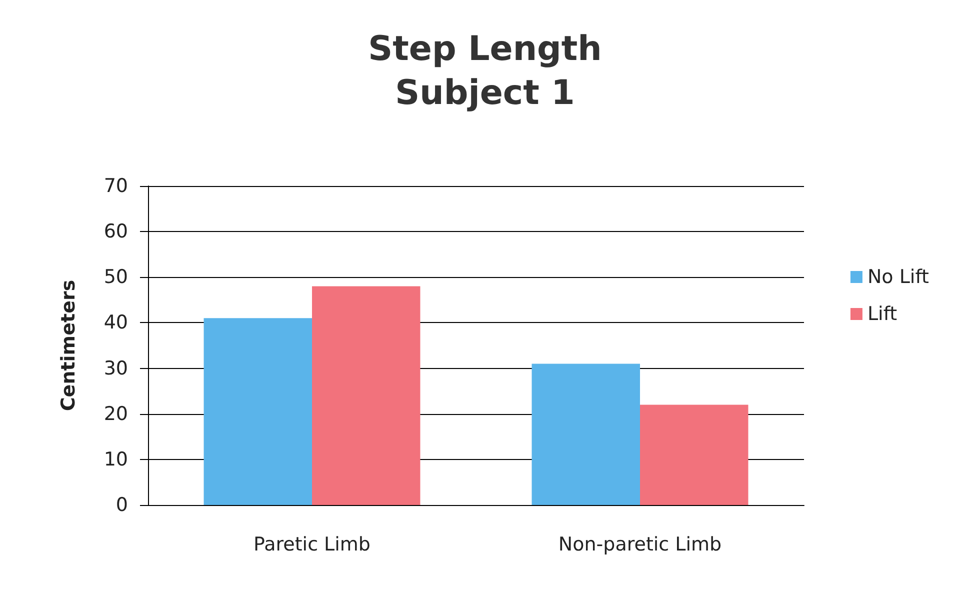  Describe the element at coordinates (485, 71) in the screenshot. I see `chart-title: Step Length Subject 1` at that location.